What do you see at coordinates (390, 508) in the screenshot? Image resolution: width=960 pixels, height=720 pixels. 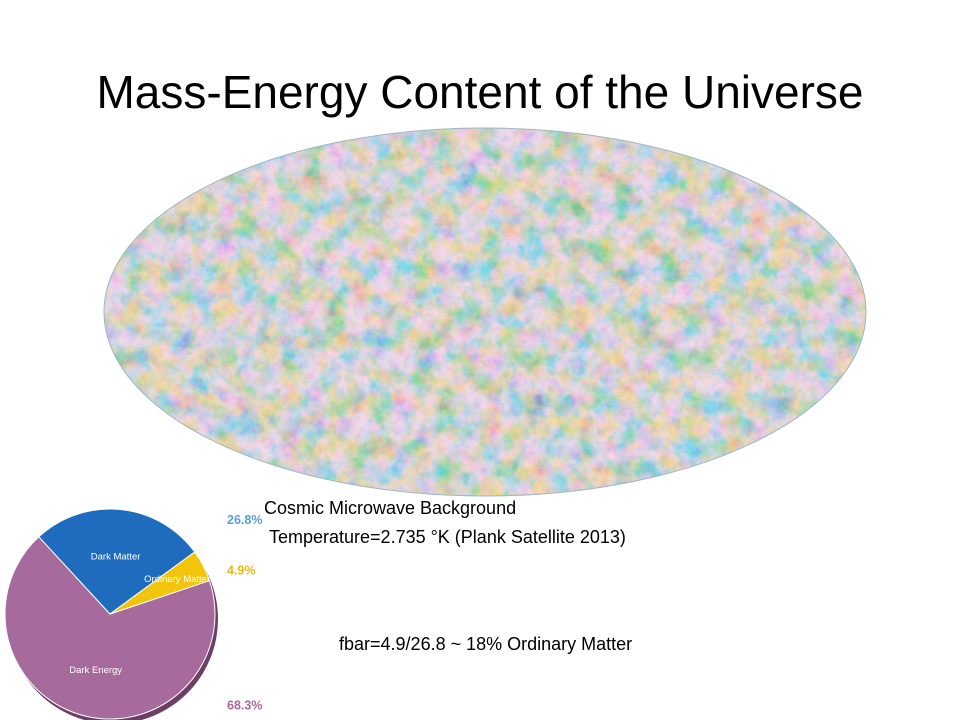 I see `image-caption: Cosmic Microwave Background` at bounding box center [390, 508].